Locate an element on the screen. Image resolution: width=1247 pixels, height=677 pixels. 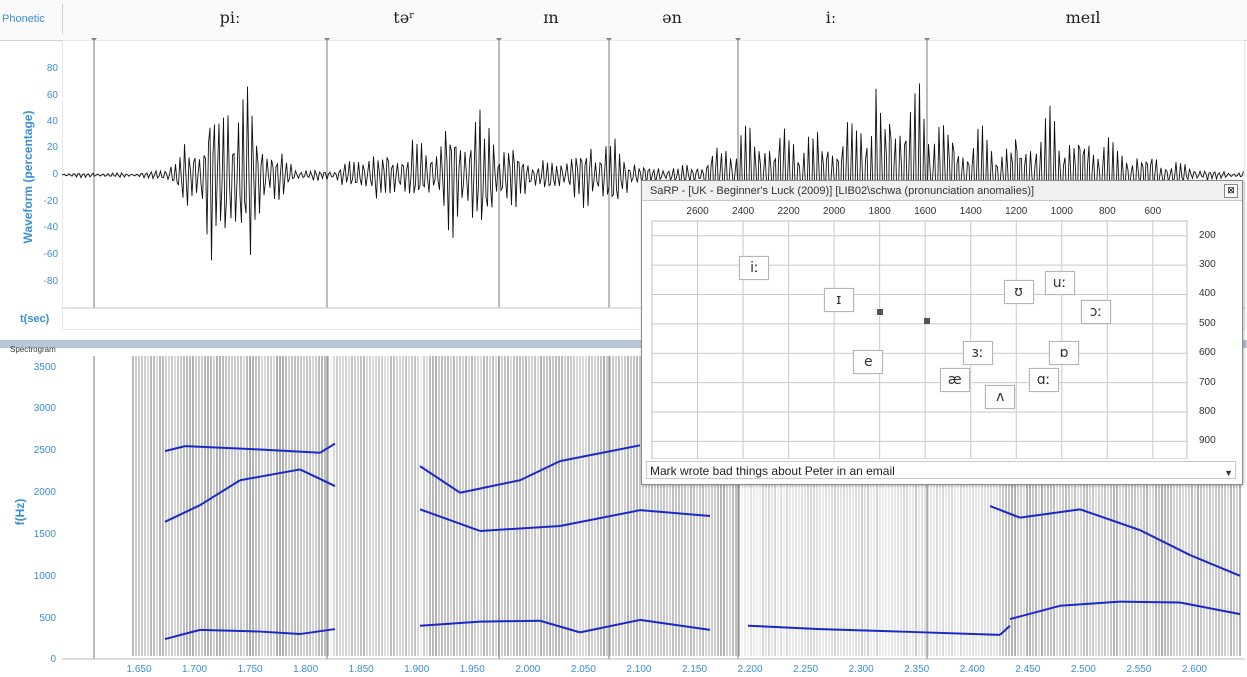
f1-tick-label: 400 is located at coordinates (1207, 294).